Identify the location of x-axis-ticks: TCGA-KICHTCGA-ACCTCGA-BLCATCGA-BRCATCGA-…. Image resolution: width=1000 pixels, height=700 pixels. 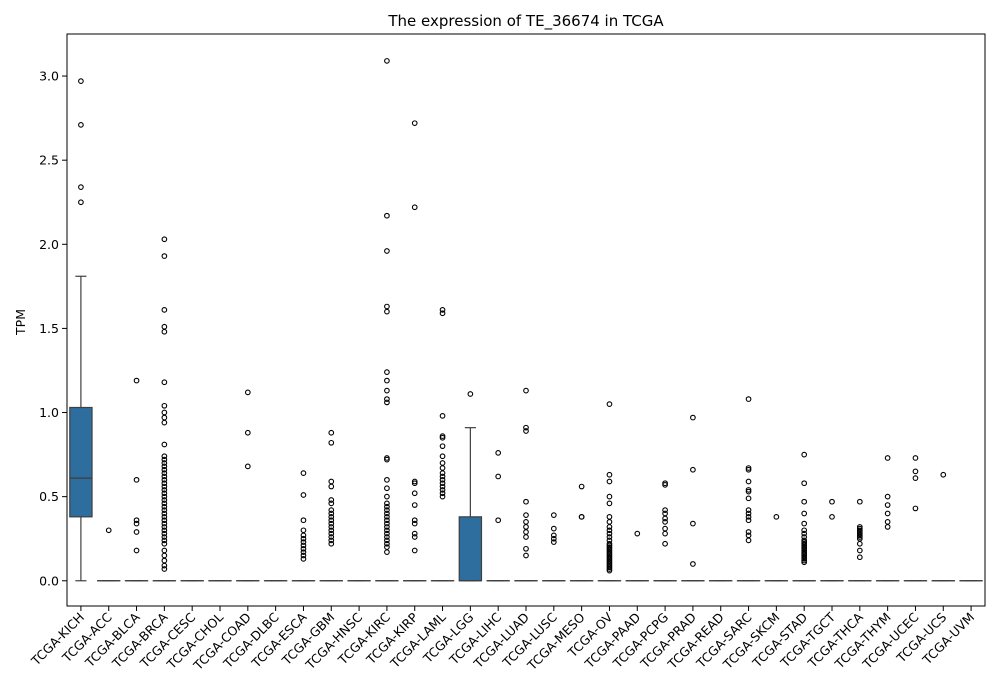
(502, 640).